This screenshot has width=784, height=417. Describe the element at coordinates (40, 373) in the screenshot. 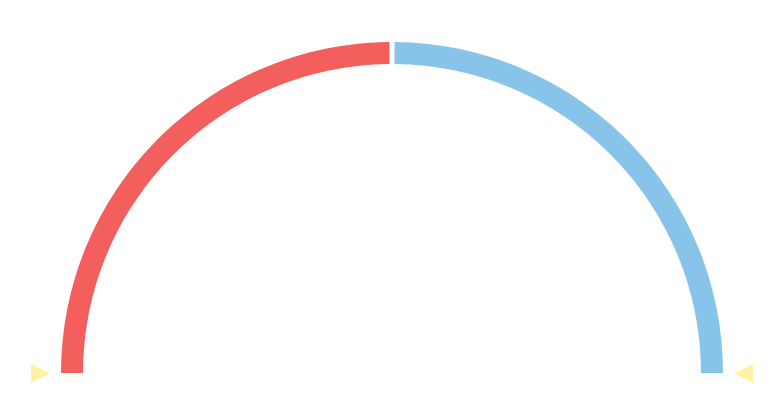

I see `start-marker-icon` at that location.